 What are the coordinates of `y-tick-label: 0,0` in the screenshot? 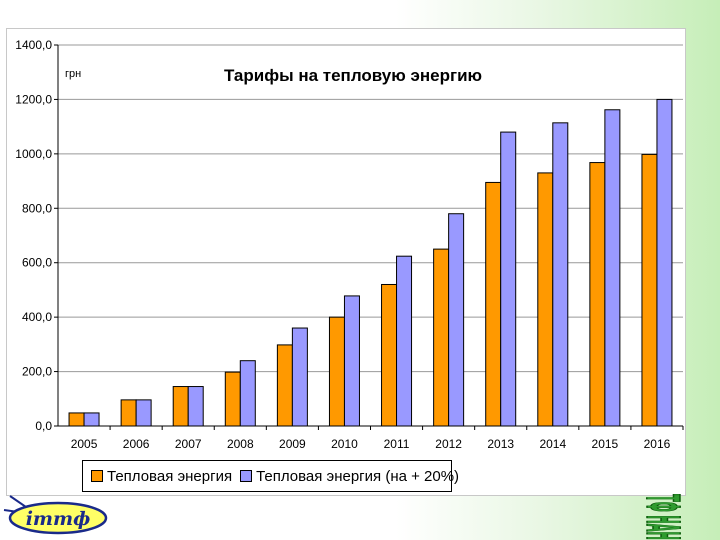 It's located at (43, 426).